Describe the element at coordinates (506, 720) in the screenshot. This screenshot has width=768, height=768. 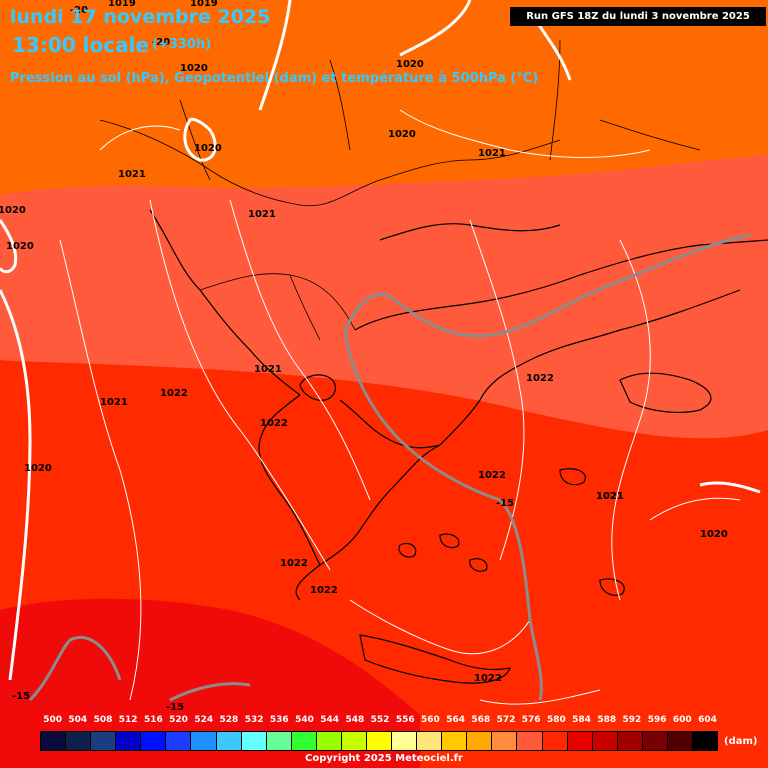
I see `legend-value: 572` at that location.